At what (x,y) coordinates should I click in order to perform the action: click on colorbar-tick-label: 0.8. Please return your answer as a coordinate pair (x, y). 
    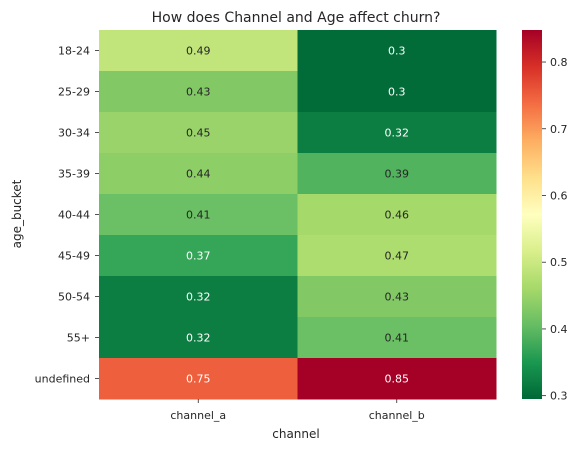
    Looking at the image, I should click on (559, 62).